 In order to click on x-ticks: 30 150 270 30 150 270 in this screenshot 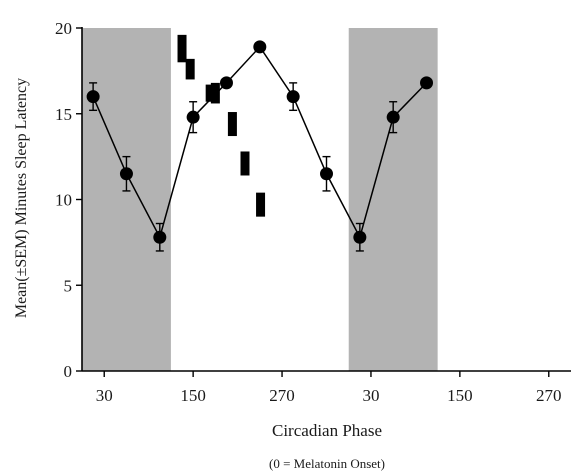, I will do `click(329, 388)`.